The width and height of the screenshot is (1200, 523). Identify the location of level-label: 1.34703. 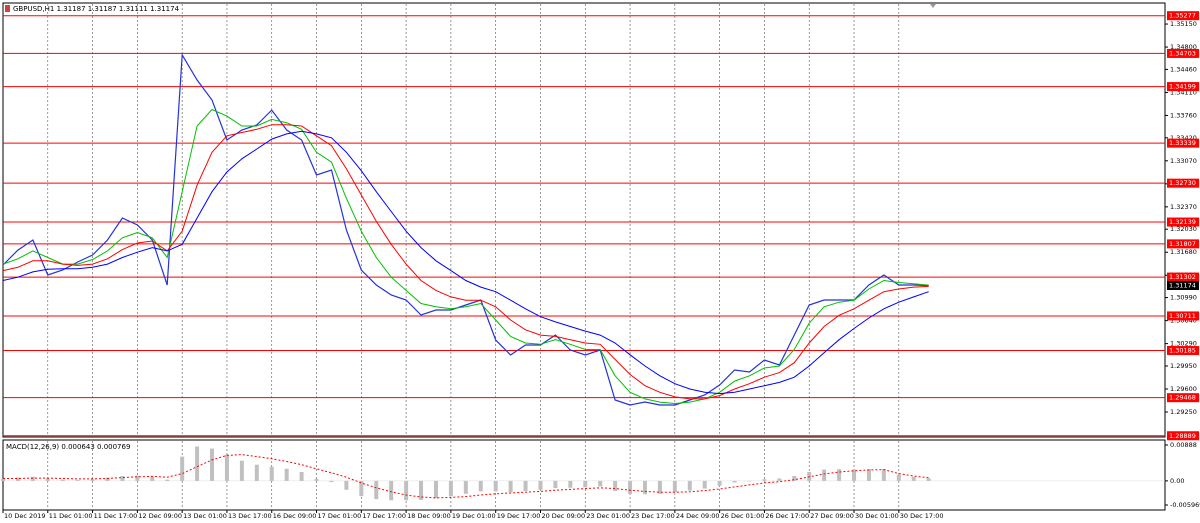
(1182, 53).